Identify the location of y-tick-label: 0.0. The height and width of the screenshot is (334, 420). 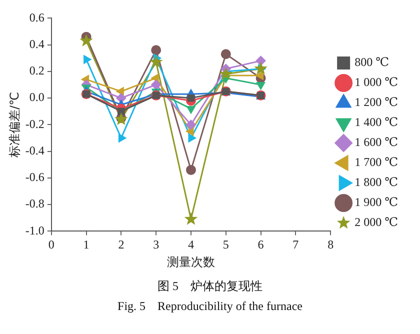
(36, 97).